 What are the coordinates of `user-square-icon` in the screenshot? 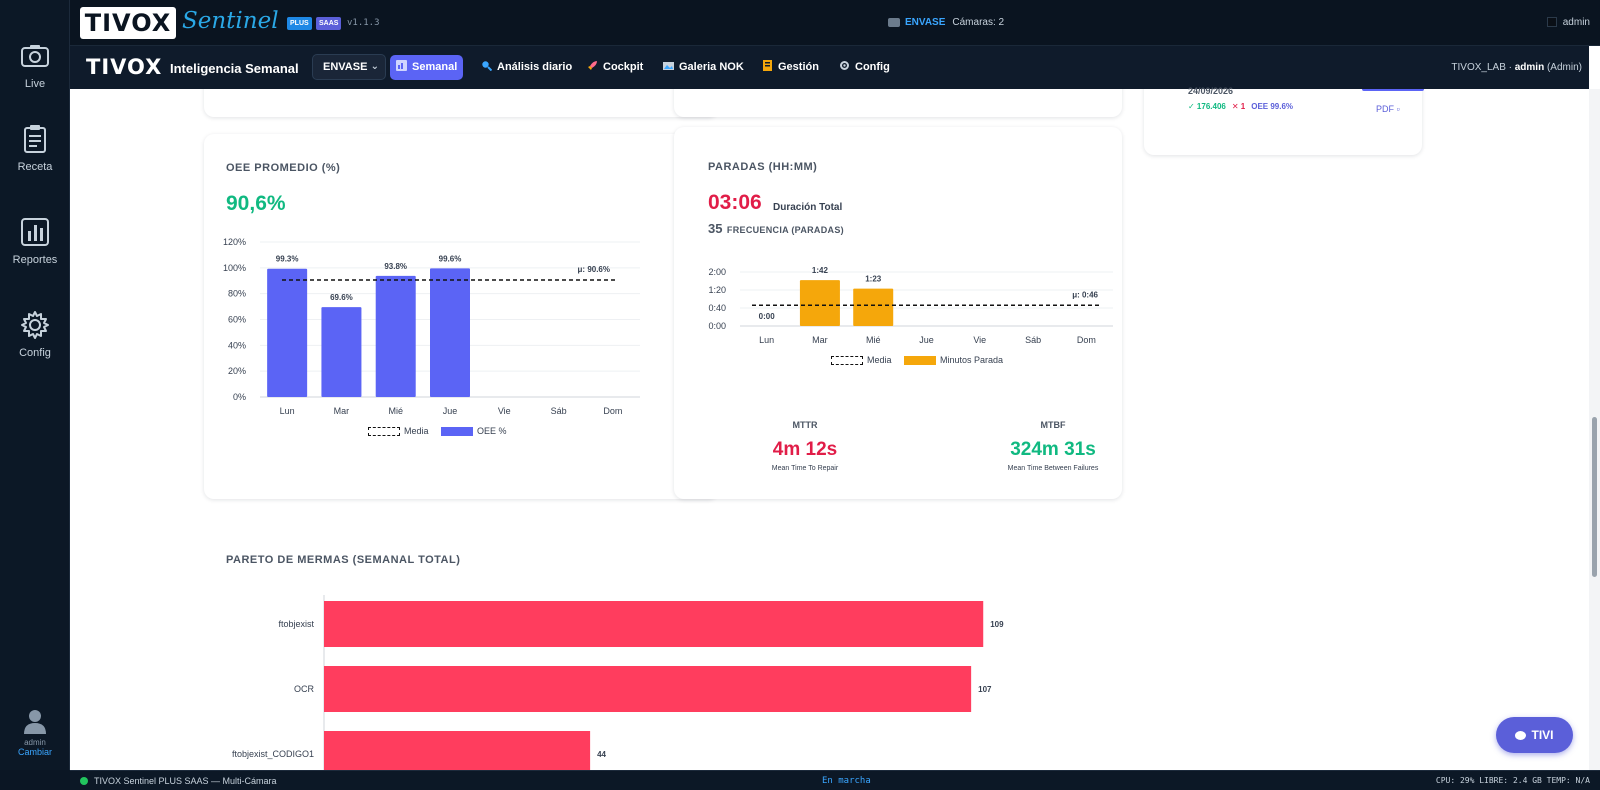 It's located at (1551, 22).